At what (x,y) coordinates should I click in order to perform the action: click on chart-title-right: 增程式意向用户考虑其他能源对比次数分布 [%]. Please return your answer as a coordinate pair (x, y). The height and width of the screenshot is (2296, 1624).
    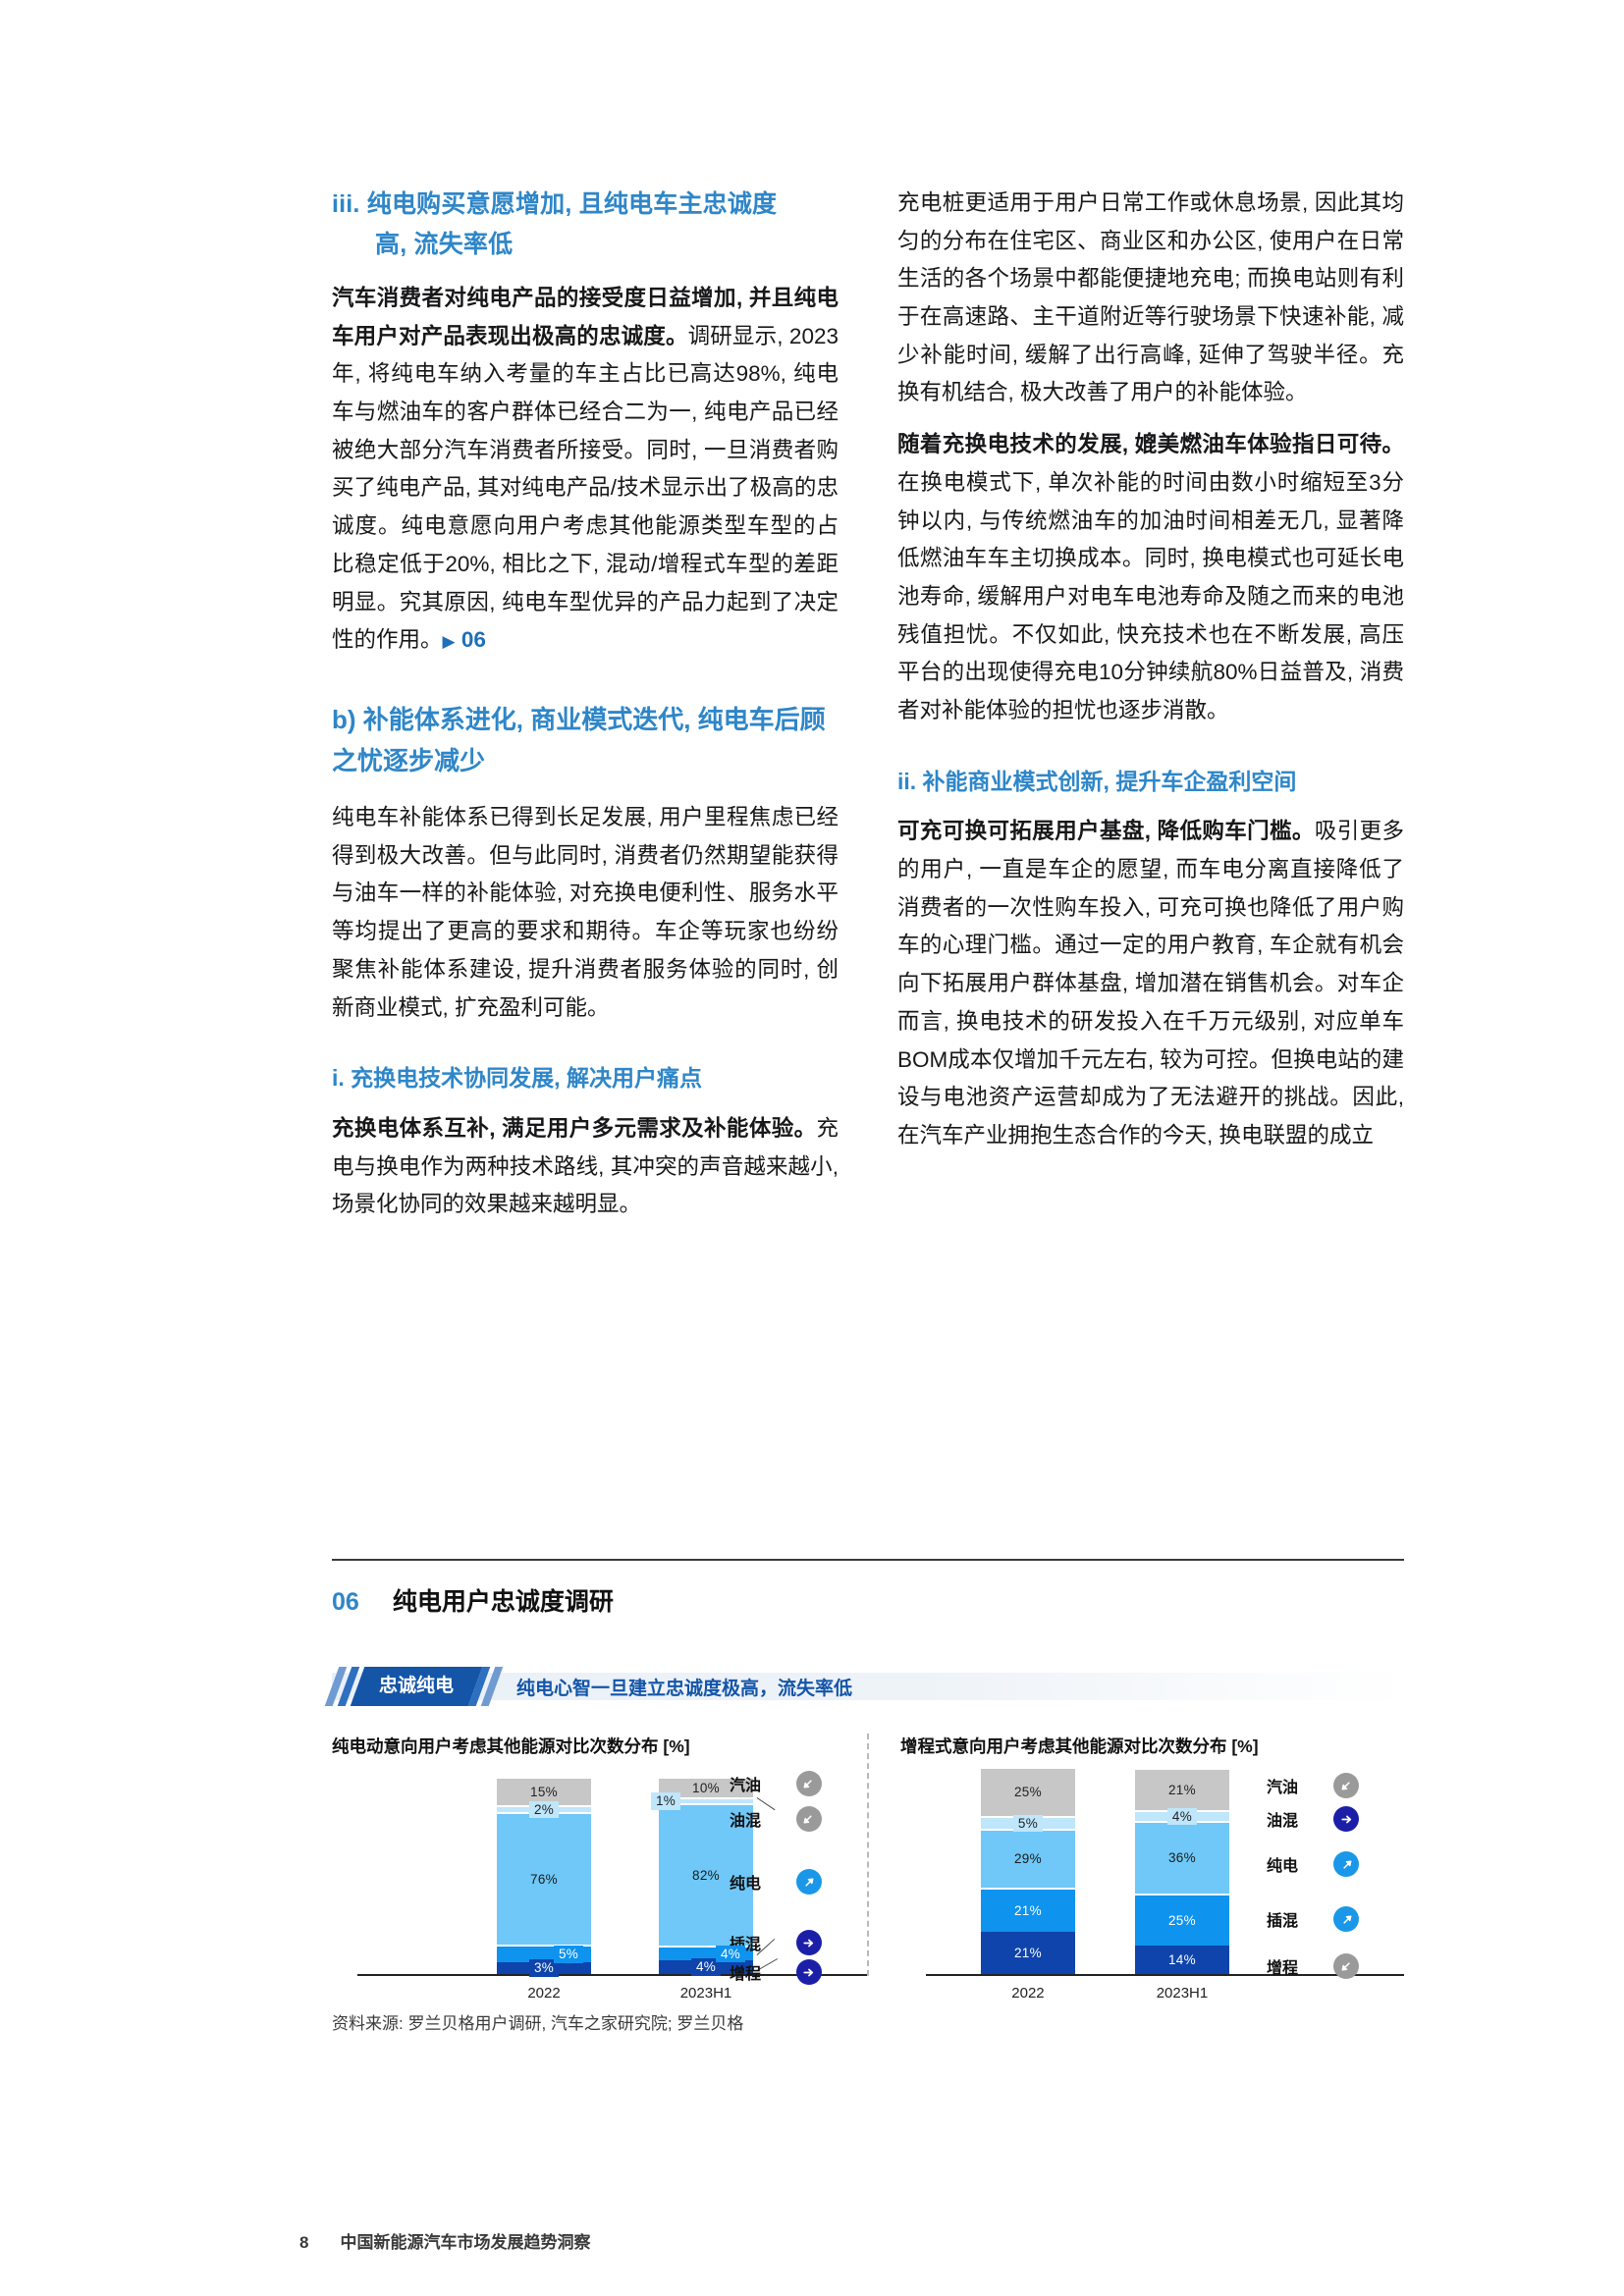
    Looking at the image, I should click on (1079, 1746).